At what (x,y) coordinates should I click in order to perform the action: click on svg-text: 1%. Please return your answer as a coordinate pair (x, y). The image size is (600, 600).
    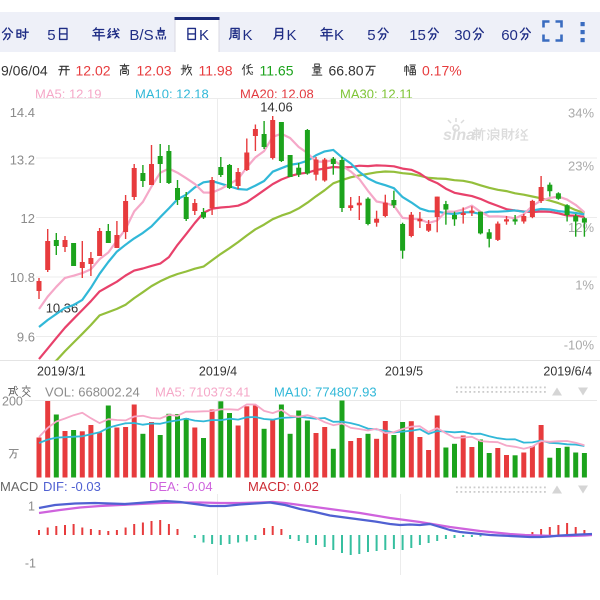
    Looking at the image, I should click on (584, 285).